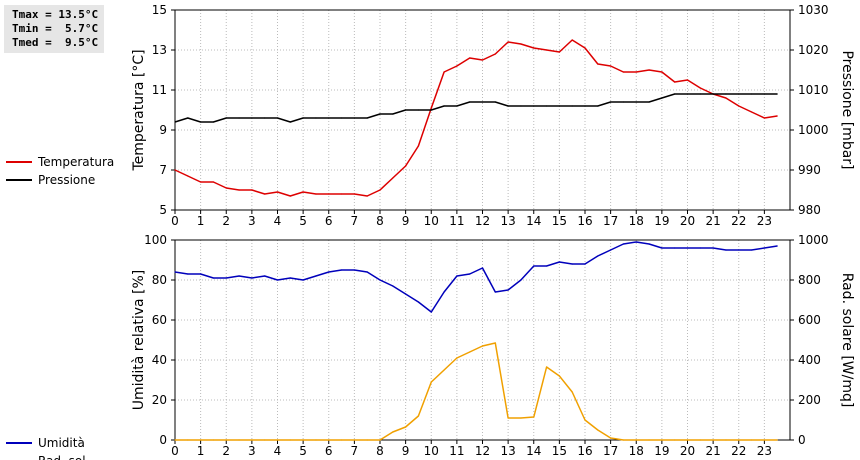  Describe the element at coordinates (533, 451) in the screenshot. I see `x-tick-label: 14` at that location.